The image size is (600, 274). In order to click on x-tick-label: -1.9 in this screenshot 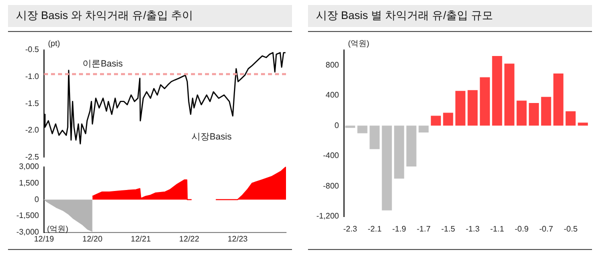, I will do `click(399, 229)`.